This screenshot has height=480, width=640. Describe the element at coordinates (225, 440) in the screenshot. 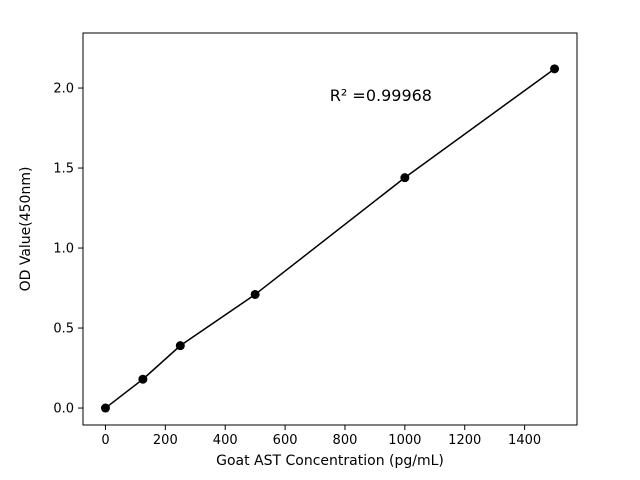

I see `x-tick-label: 400` at that location.